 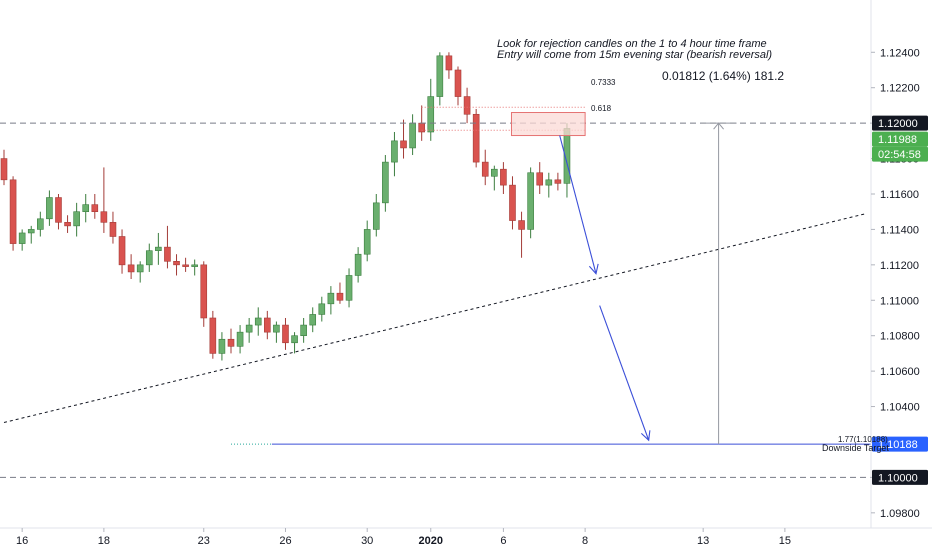 I want to click on x-tick-label: 6, so click(x=503, y=541).